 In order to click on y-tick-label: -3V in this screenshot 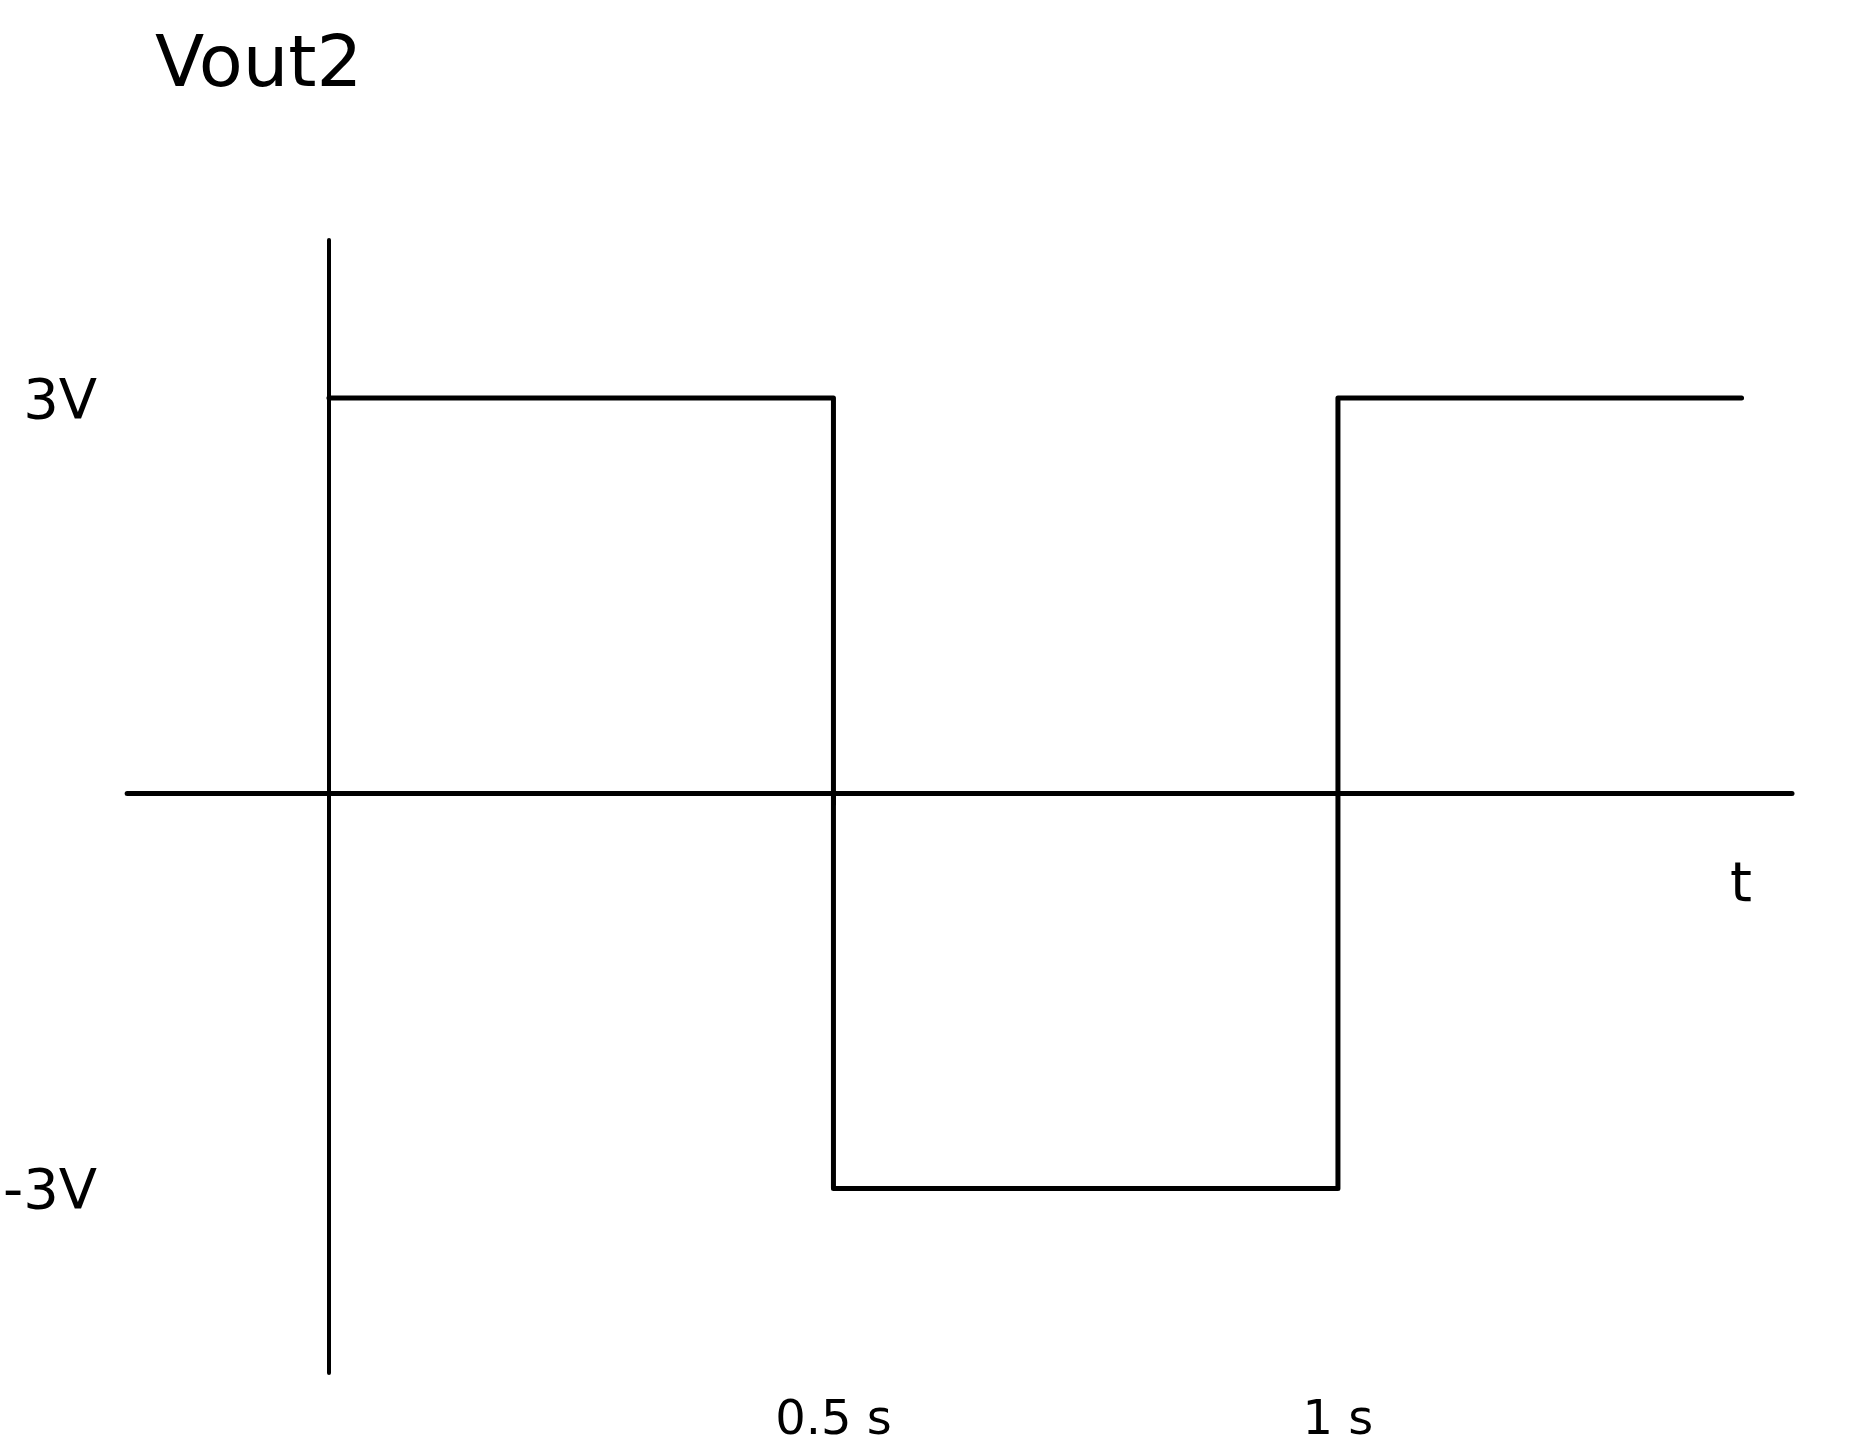, I will do `click(50, 1189)`.